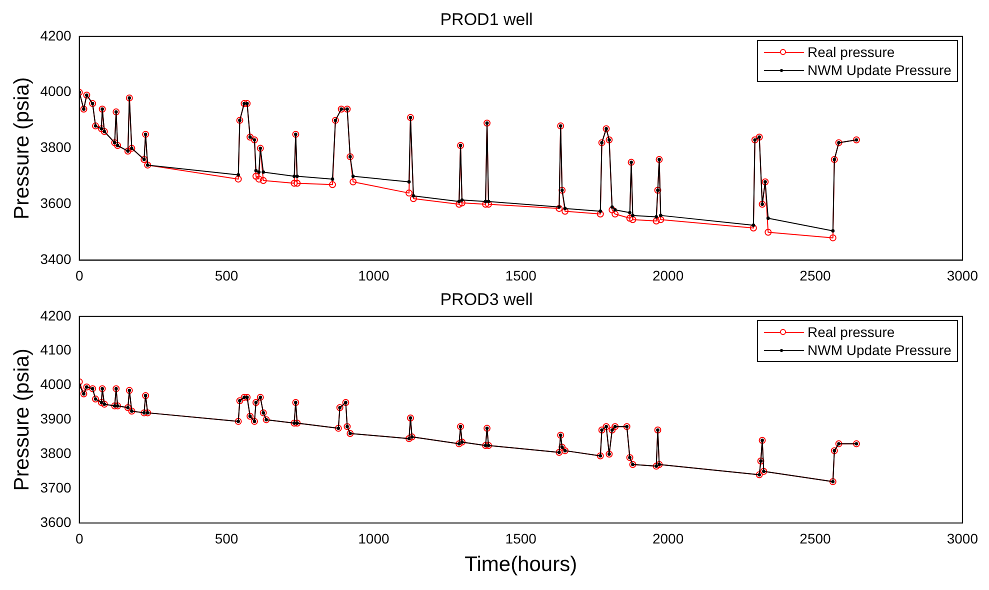 The width and height of the screenshot is (989, 590). What do you see at coordinates (56, 350) in the screenshot?
I see `y-tick-label: 4100` at bounding box center [56, 350].